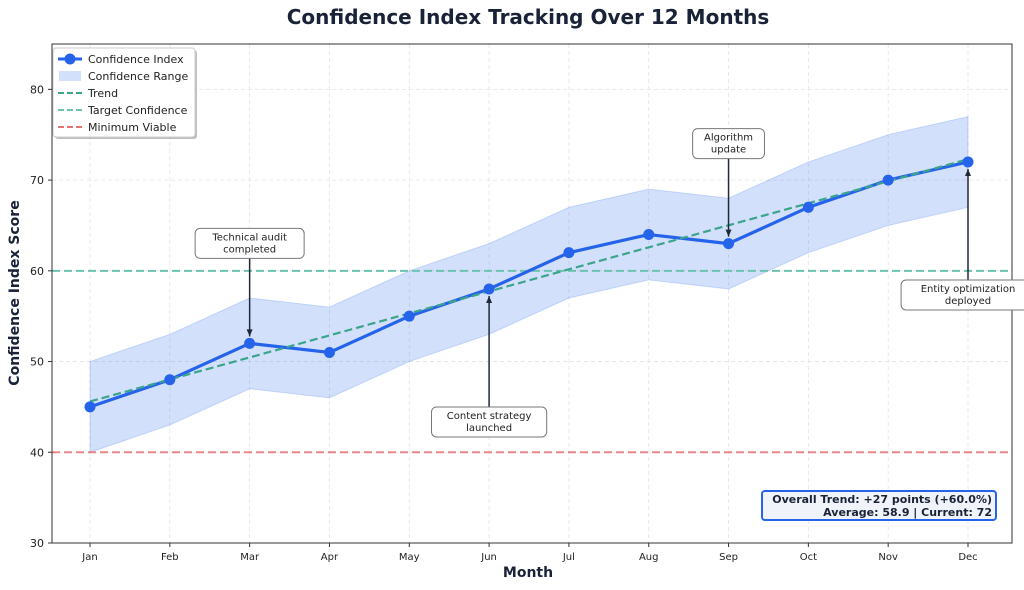 The height and width of the screenshot is (590, 1024). Describe the element at coordinates (138, 76) in the screenshot. I see `legend-label: Confidence Range` at that location.